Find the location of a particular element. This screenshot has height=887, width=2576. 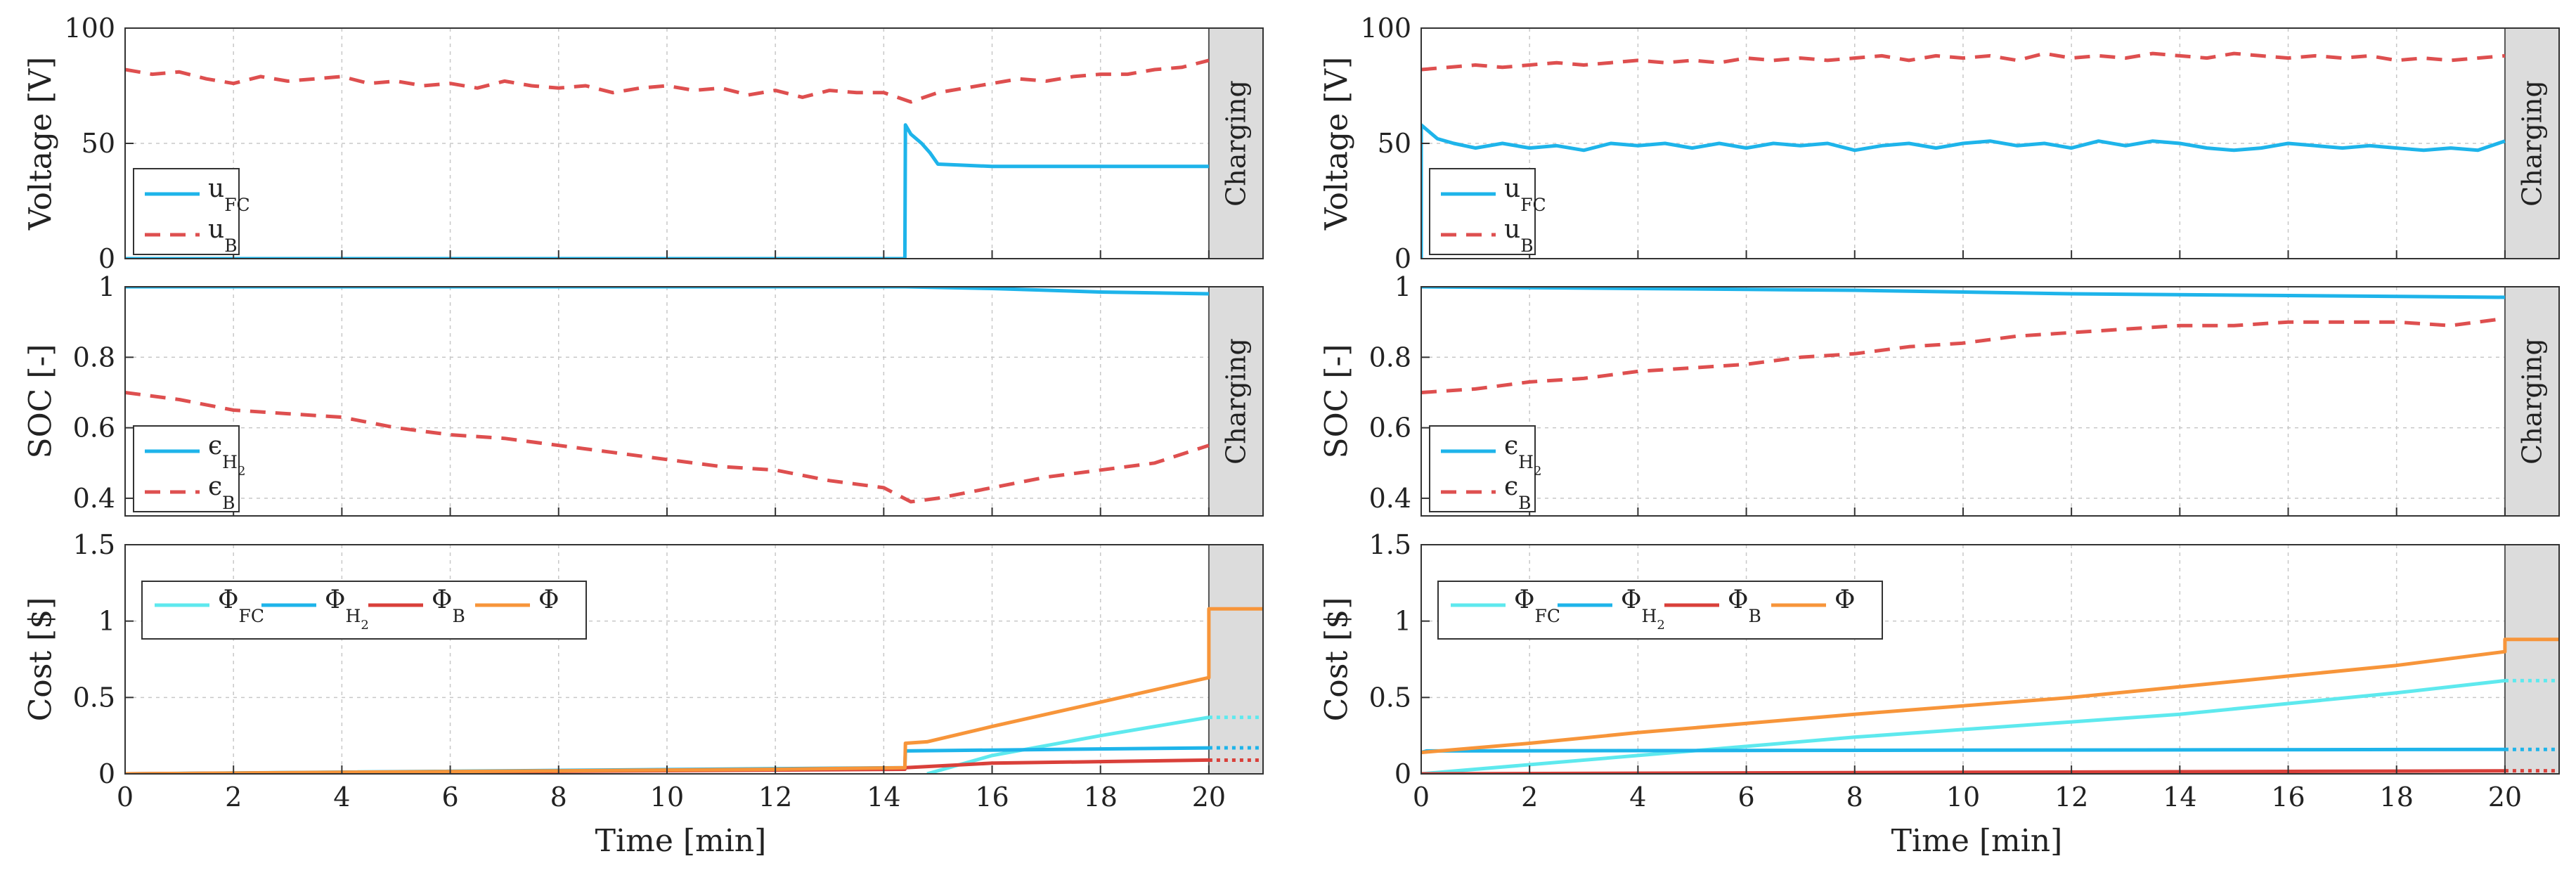

x-tick-label: 18 is located at coordinates (1101, 797).